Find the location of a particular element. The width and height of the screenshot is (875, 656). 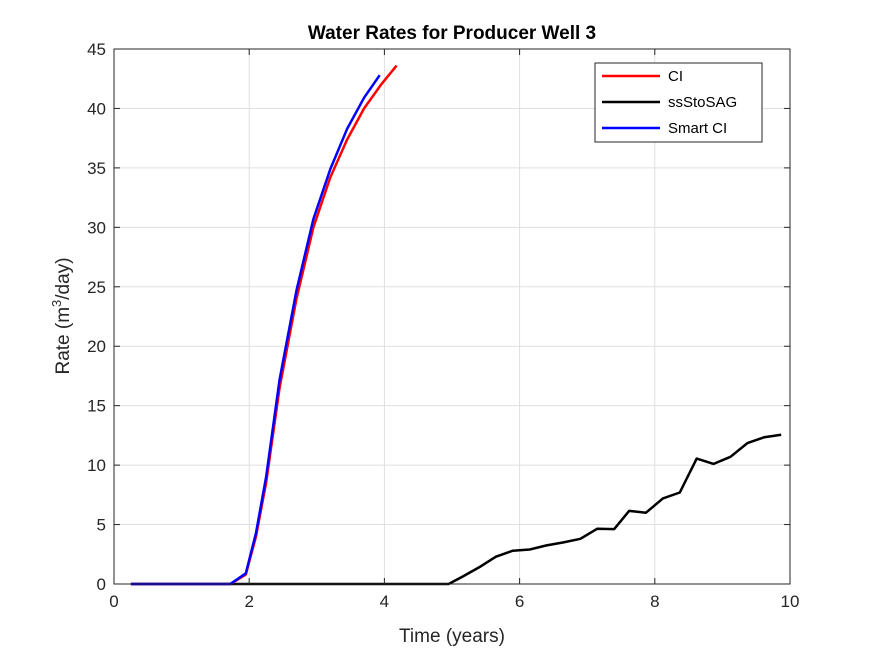

y-tick-label: 35 is located at coordinates (96, 168).